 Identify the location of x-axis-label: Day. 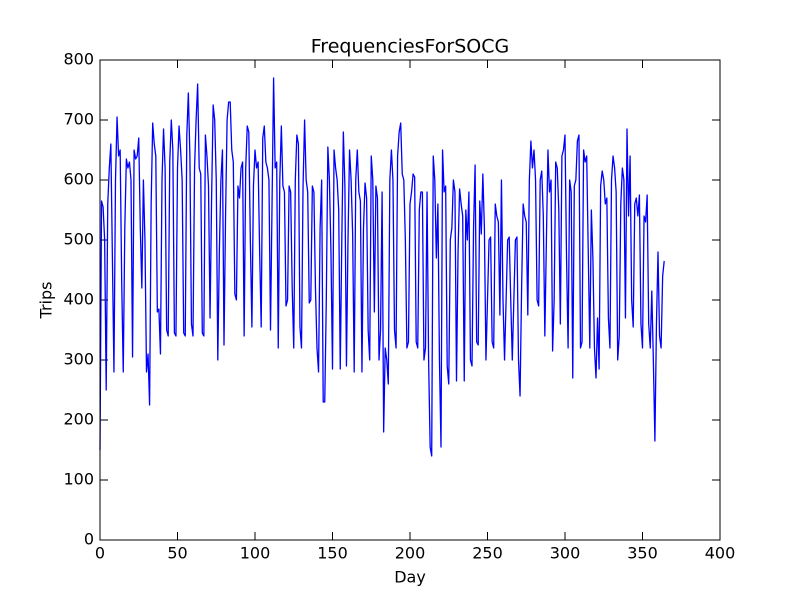
(410, 577).